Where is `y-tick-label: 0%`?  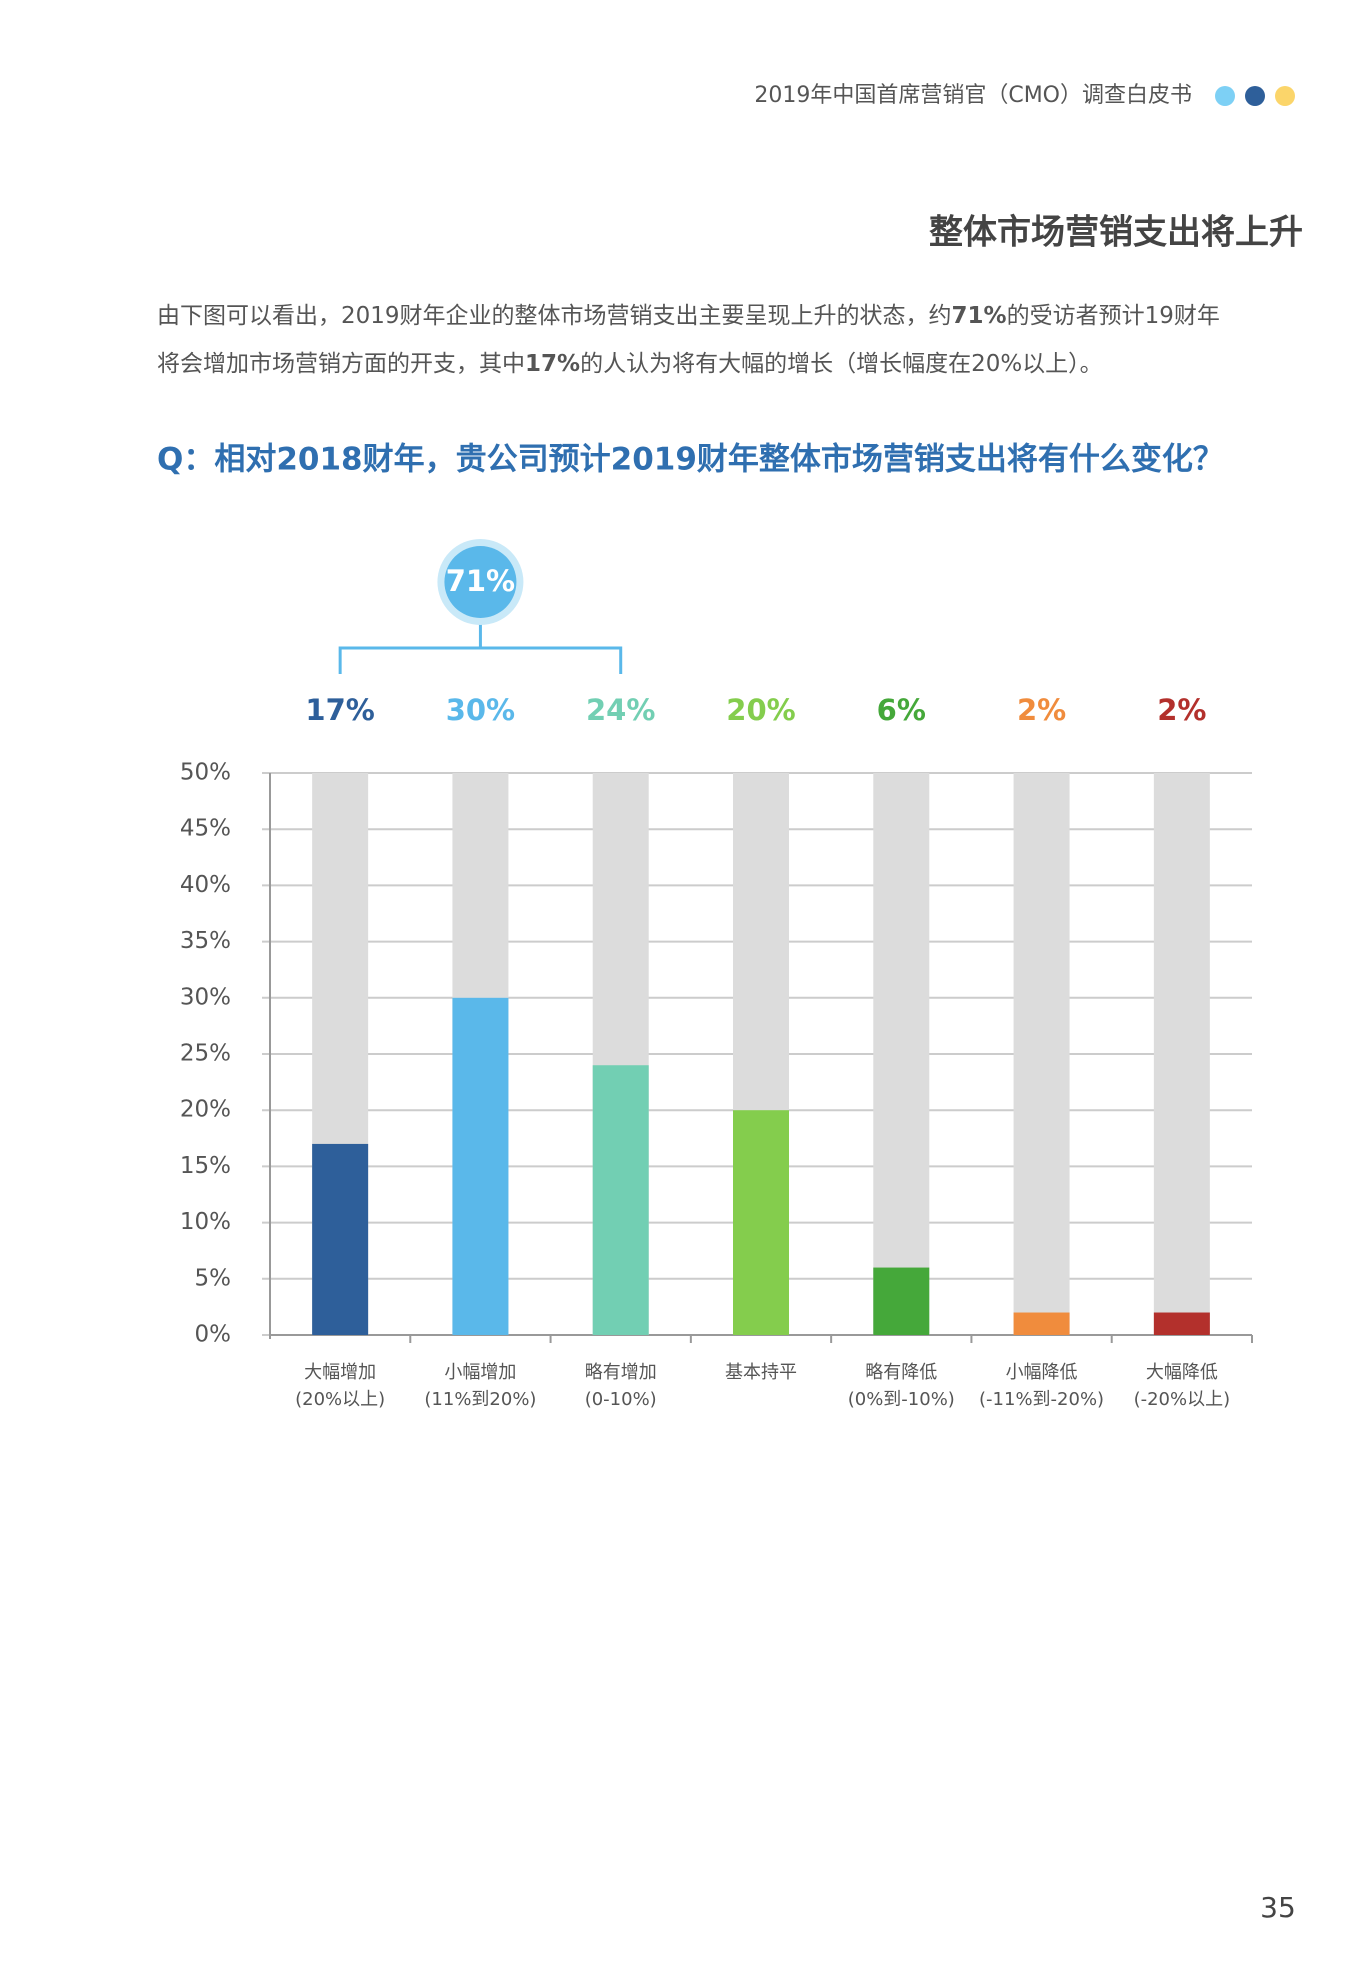
y-tick-label: 0% is located at coordinates (213, 1335).